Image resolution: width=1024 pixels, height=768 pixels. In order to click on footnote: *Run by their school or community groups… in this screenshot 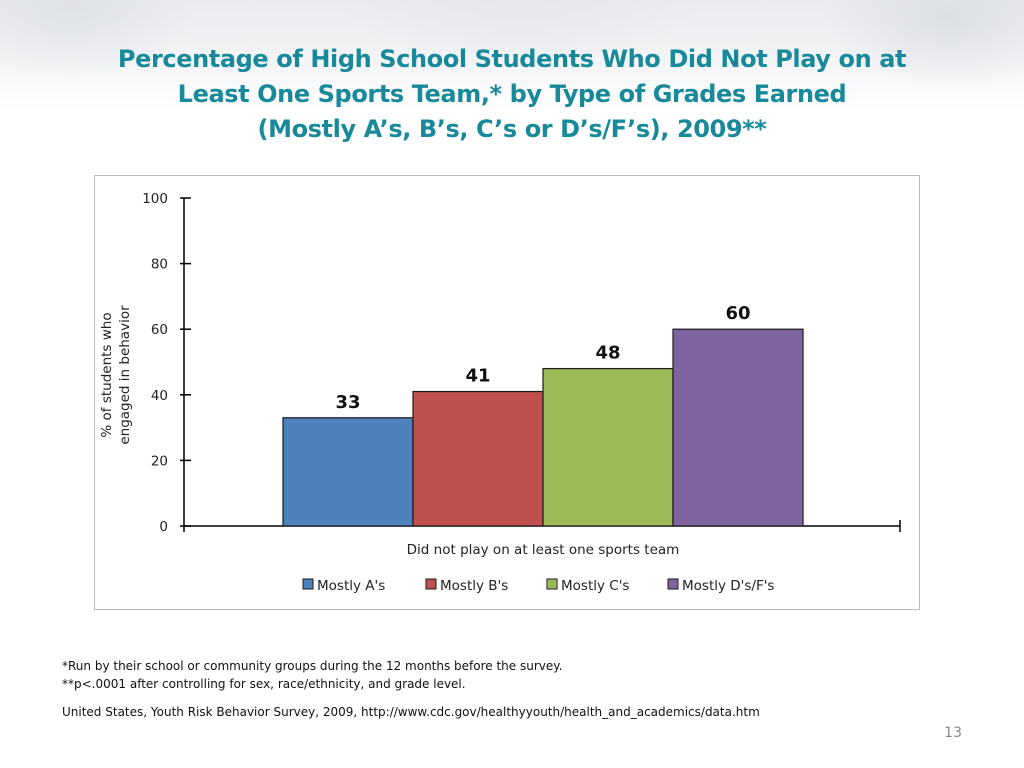, I will do `click(312, 666)`.